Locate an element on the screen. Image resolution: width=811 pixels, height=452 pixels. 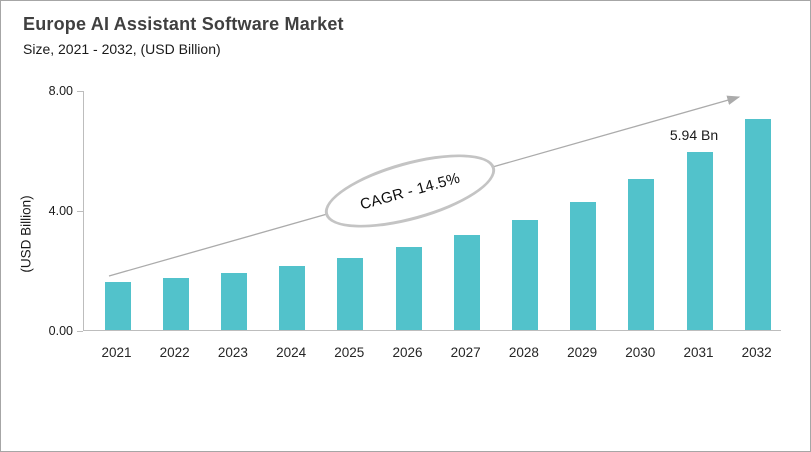
x-label-2021: 2021 is located at coordinates (116, 352).